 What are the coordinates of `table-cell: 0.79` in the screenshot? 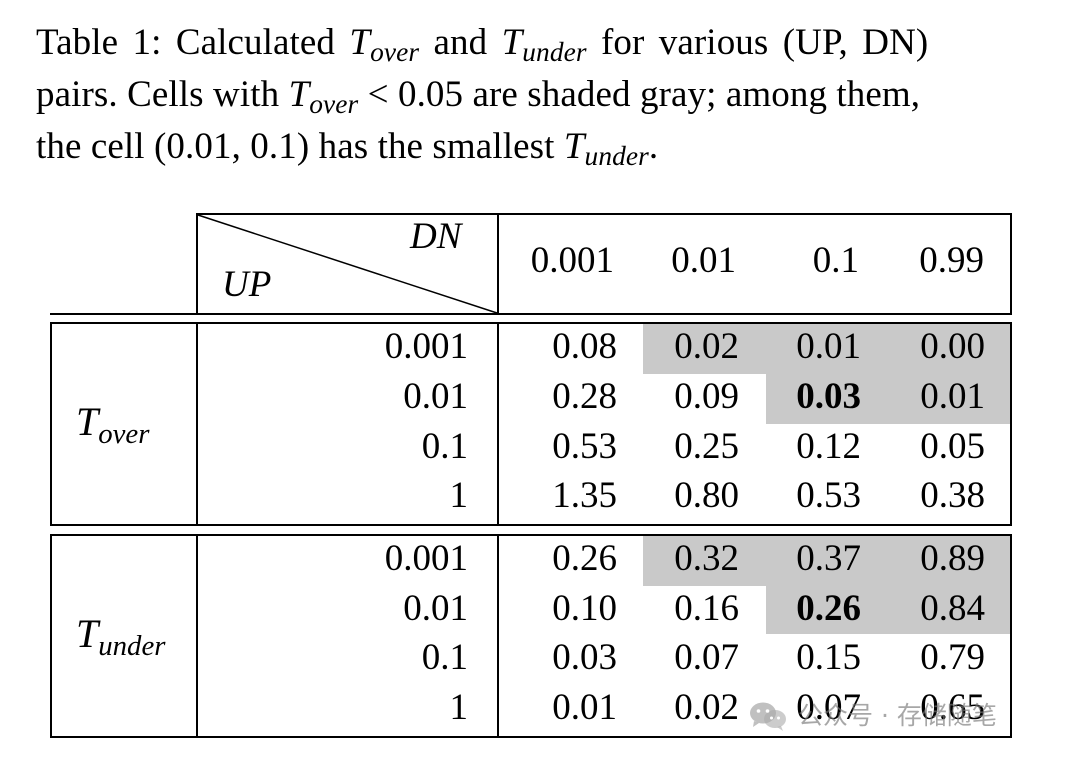 It's located at (952, 657).